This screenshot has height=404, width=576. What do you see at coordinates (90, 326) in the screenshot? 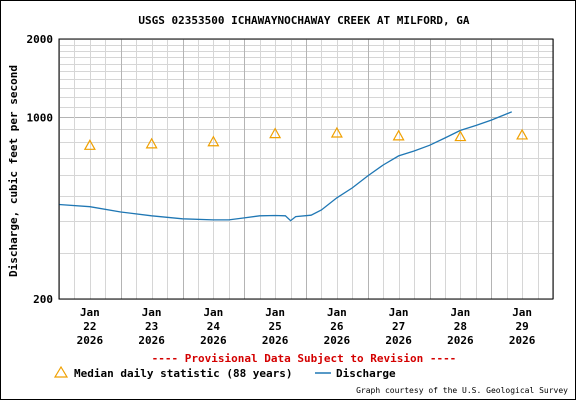
I see `x-tick-label: Jan 22 2026` at bounding box center [90, 326].